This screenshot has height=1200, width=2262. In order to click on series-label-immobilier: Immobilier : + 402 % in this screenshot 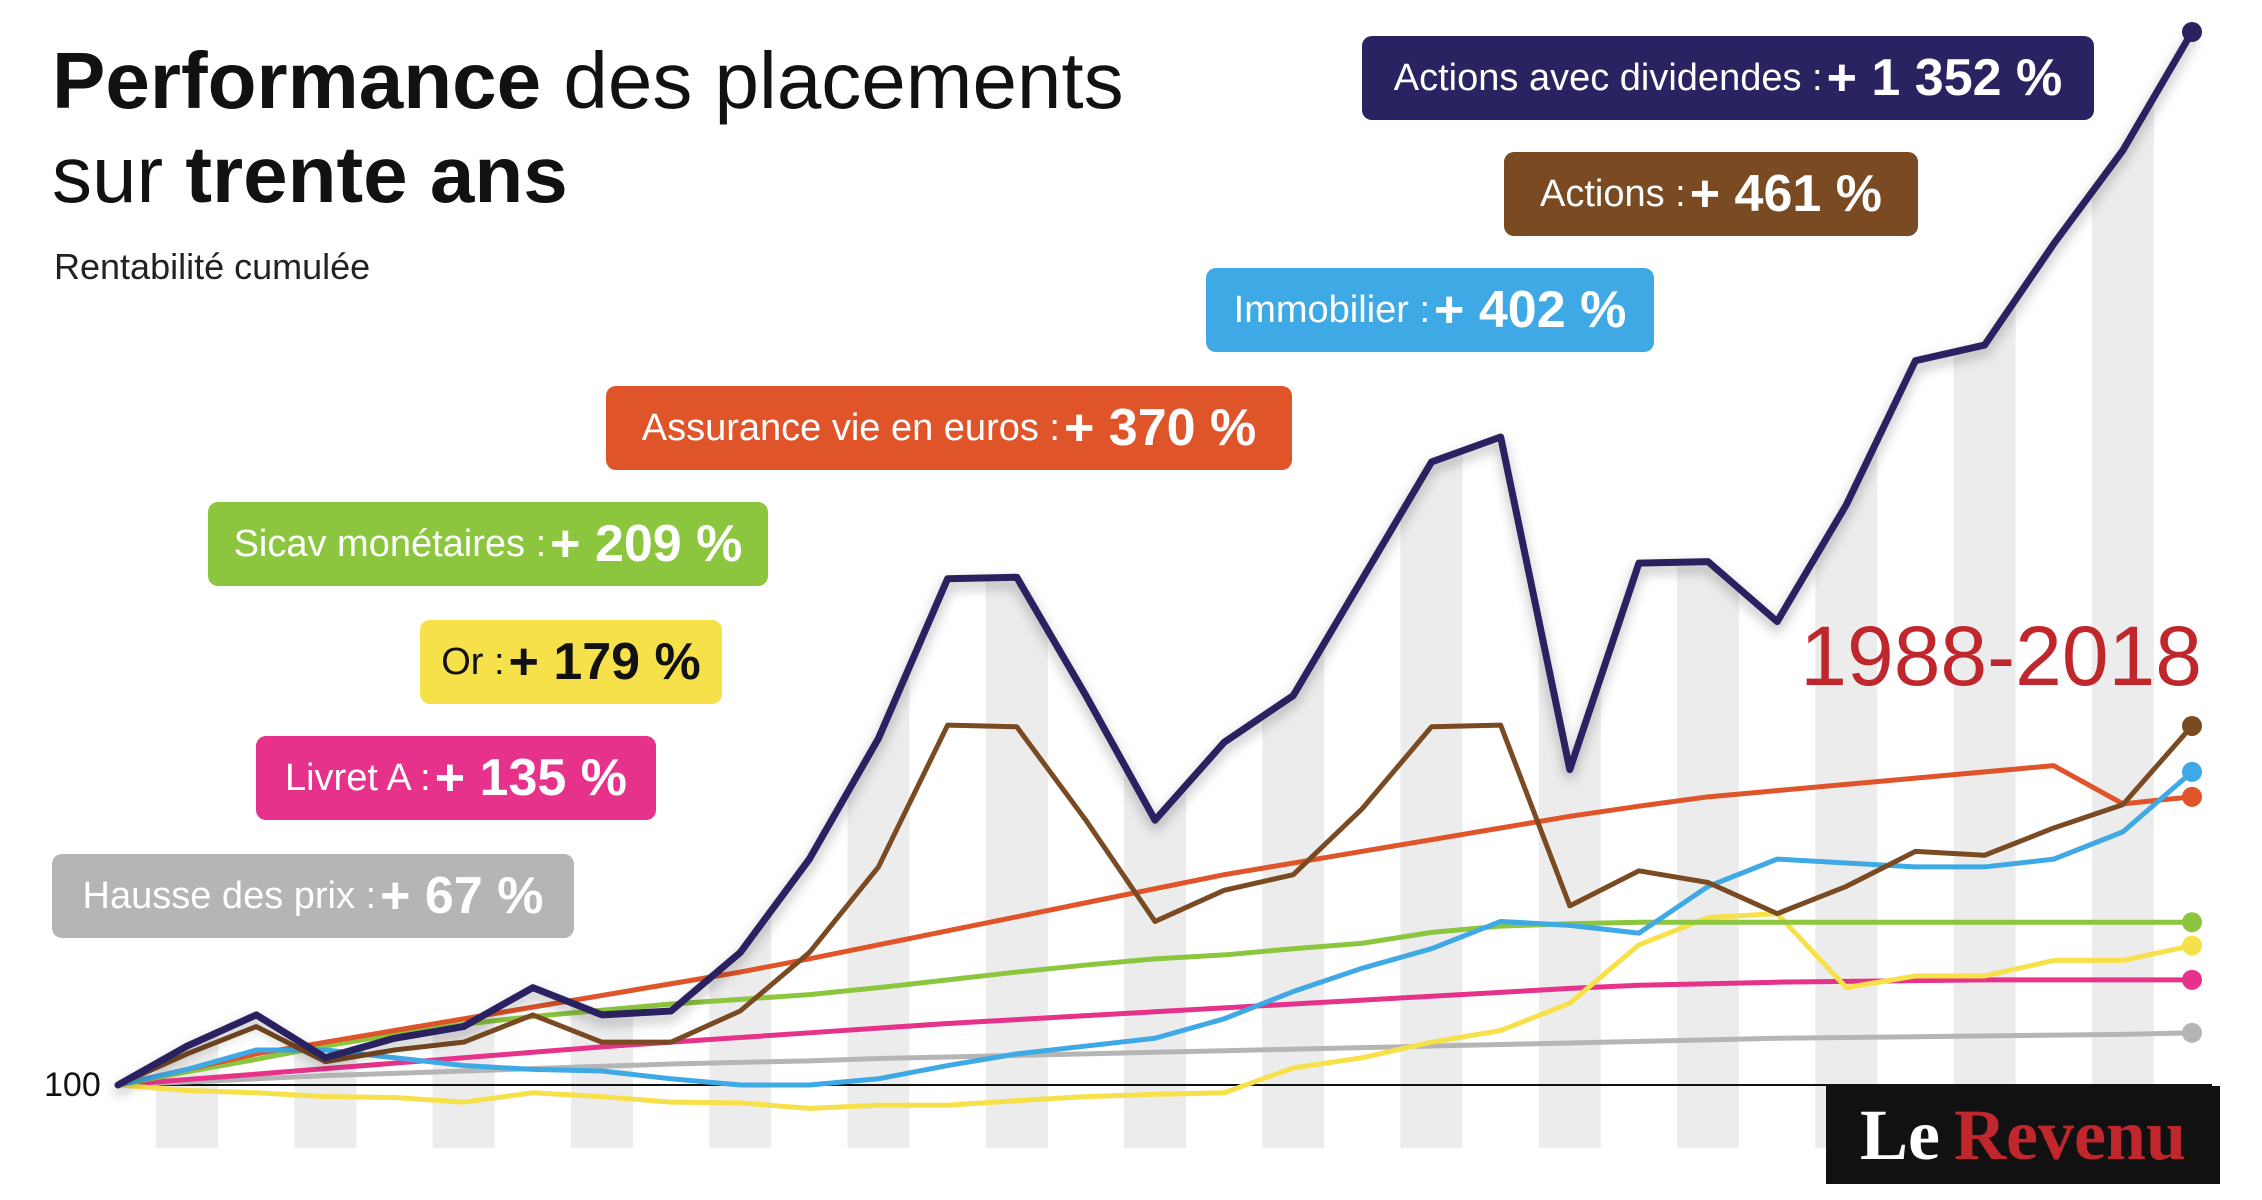, I will do `click(1430, 310)`.